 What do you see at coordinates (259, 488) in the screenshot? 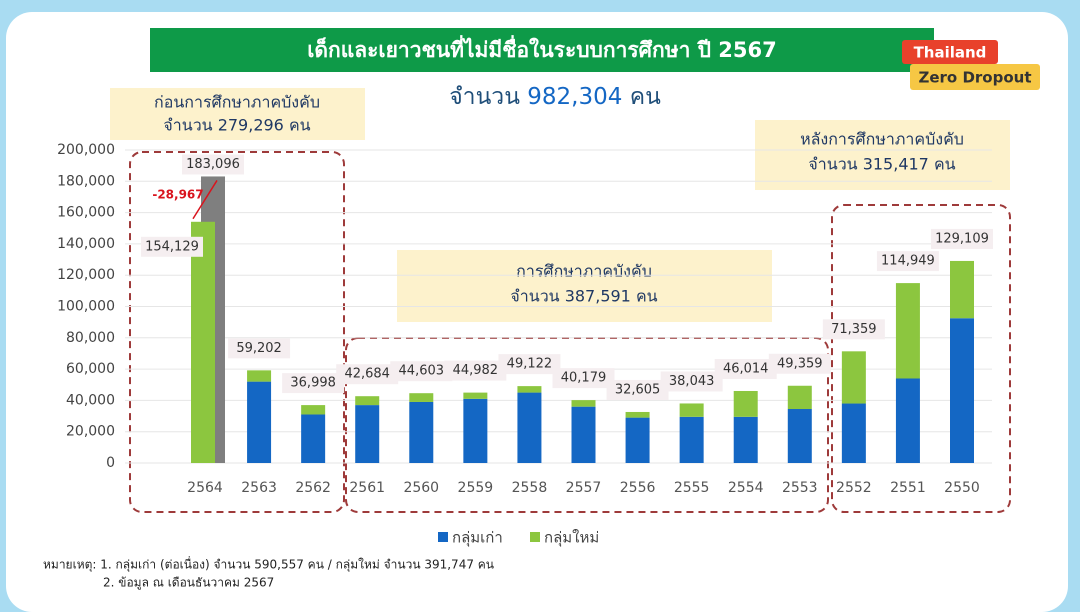
I see `x-tick-label: 2563` at bounding box center [259, 488].